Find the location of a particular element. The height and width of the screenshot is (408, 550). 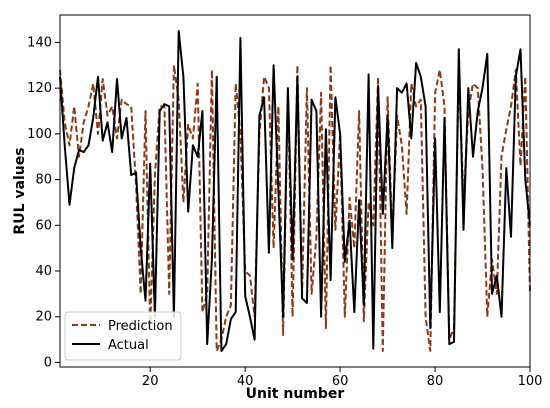

y-axis-label: RUL values is located at coordinates (20, 190).